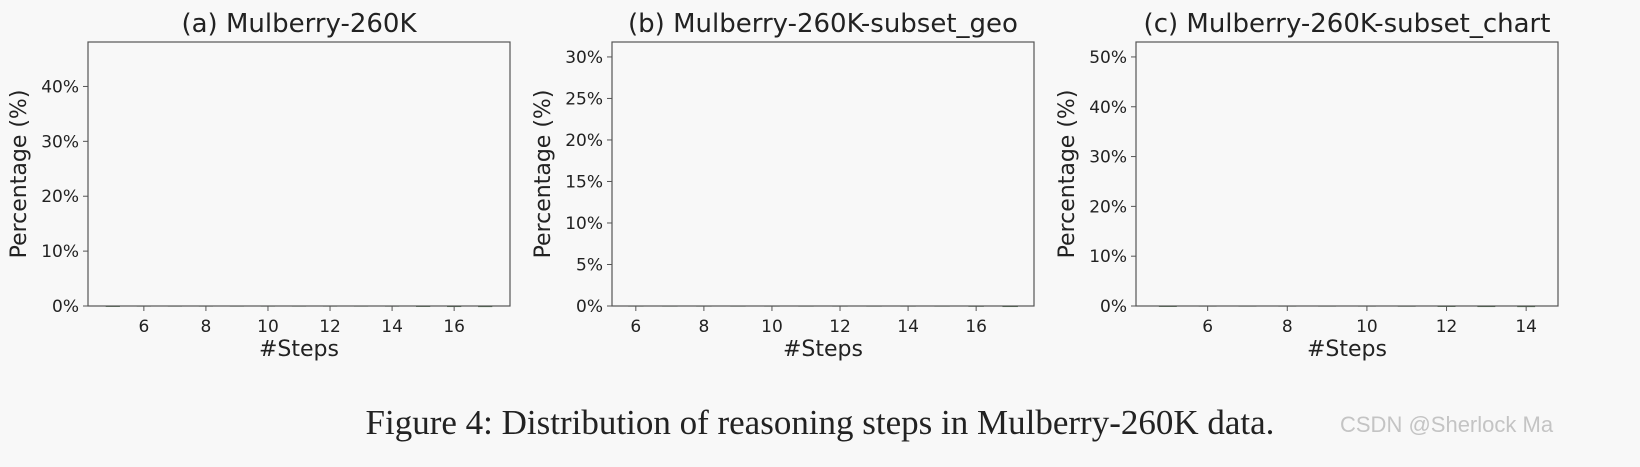 The width and height of the screenshot is (1640, 467). Describe the element at coordinates (299, 24) in the screenshot. I see `chart-title: (a) Mulberry-260K` at that location.